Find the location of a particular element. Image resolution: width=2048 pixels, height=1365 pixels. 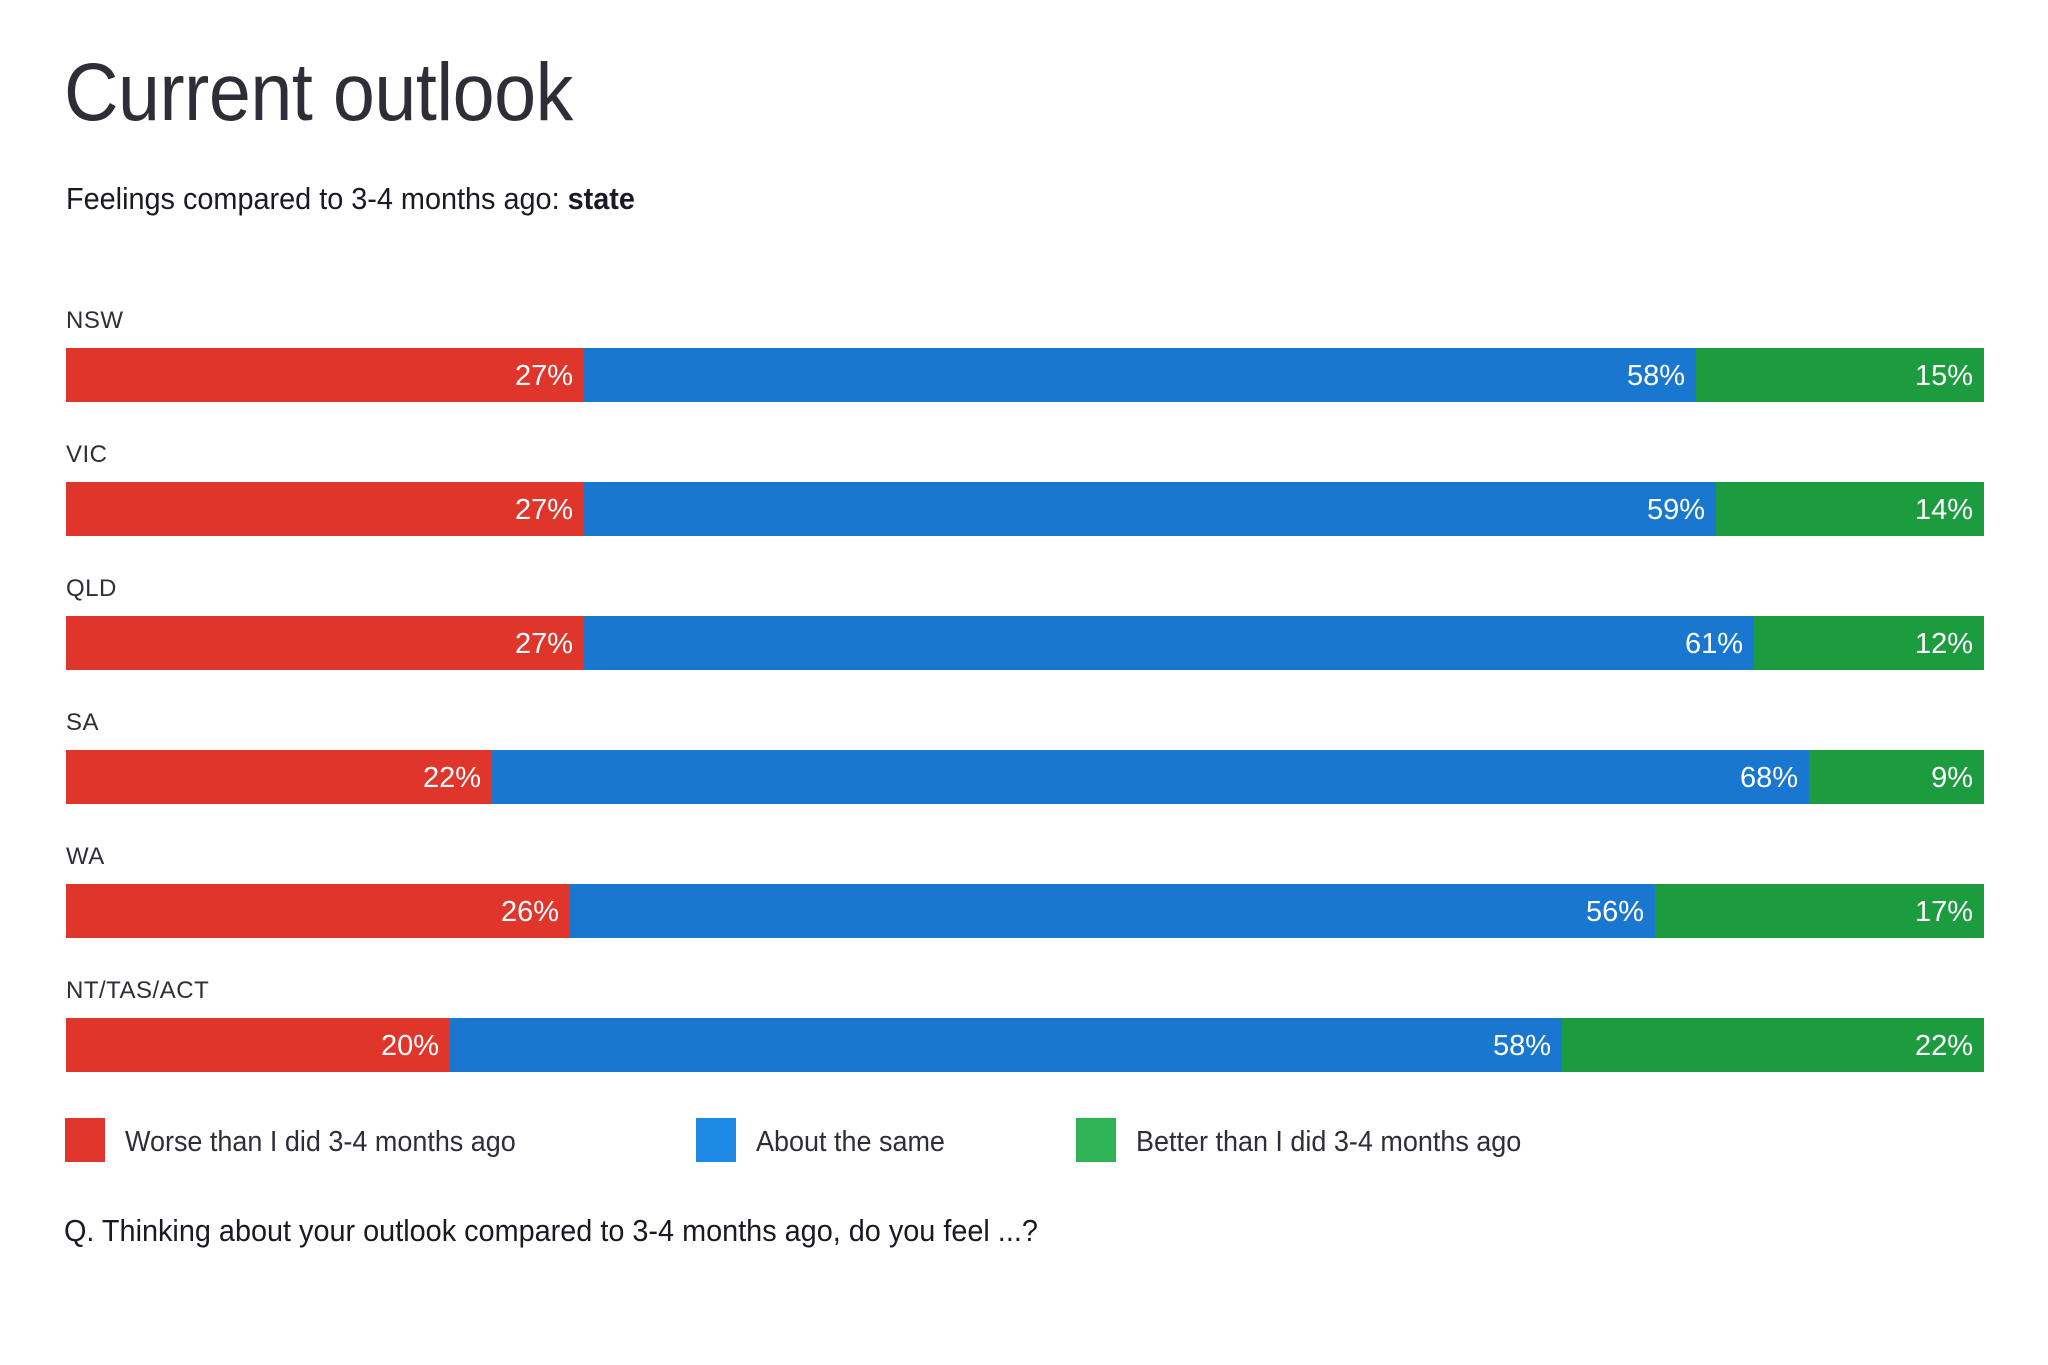

bar-vic-same is located at coordinates (1150, 509).